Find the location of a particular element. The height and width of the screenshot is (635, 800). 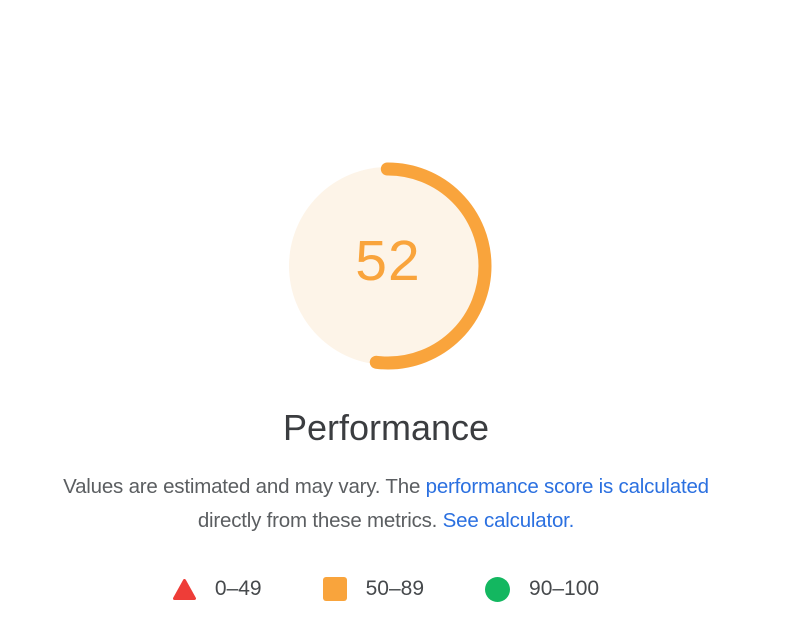

legend-item-fail: 0–49 is located at coordinates (217, 589).